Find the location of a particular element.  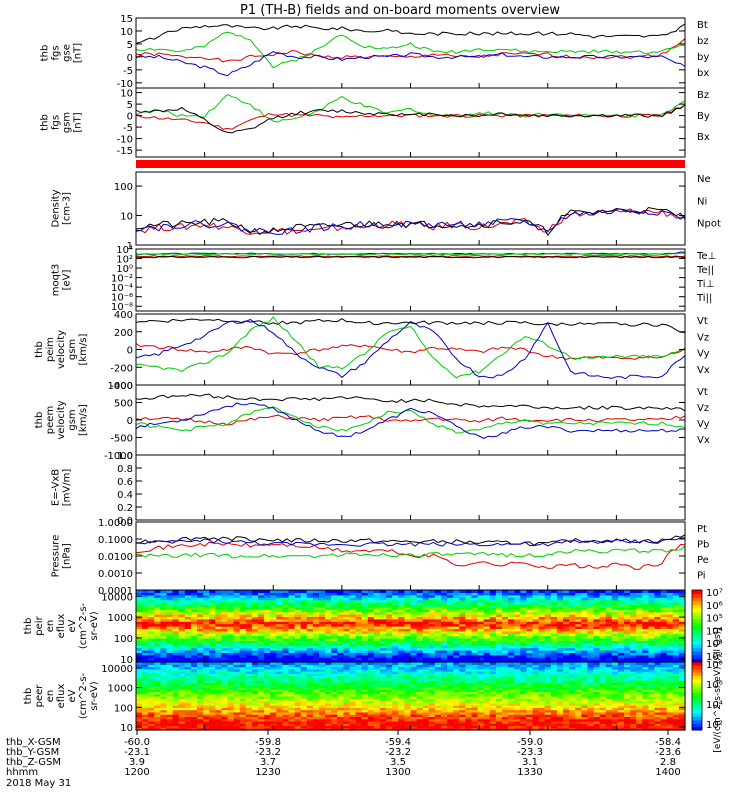

colorbar-segment is located at coordinates (697, 624).